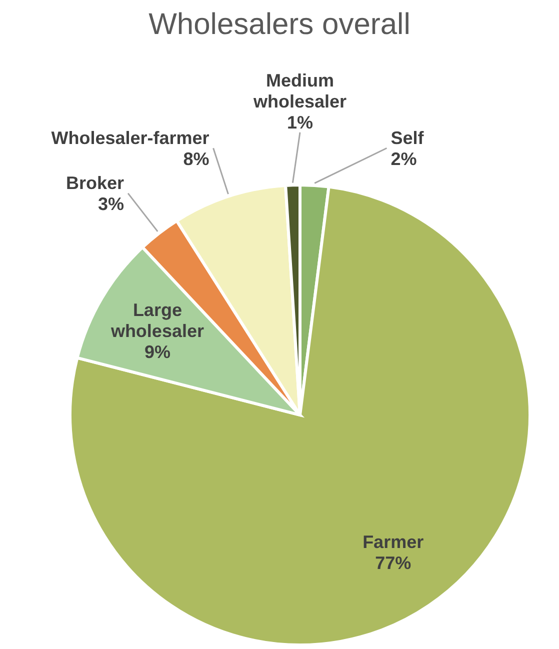 The width and height of the screenshot is (559, 649). What do you see at coordinates (393, 562) in the screenshot?
I see `data-label: 77%` at bounding box center [393, 562].